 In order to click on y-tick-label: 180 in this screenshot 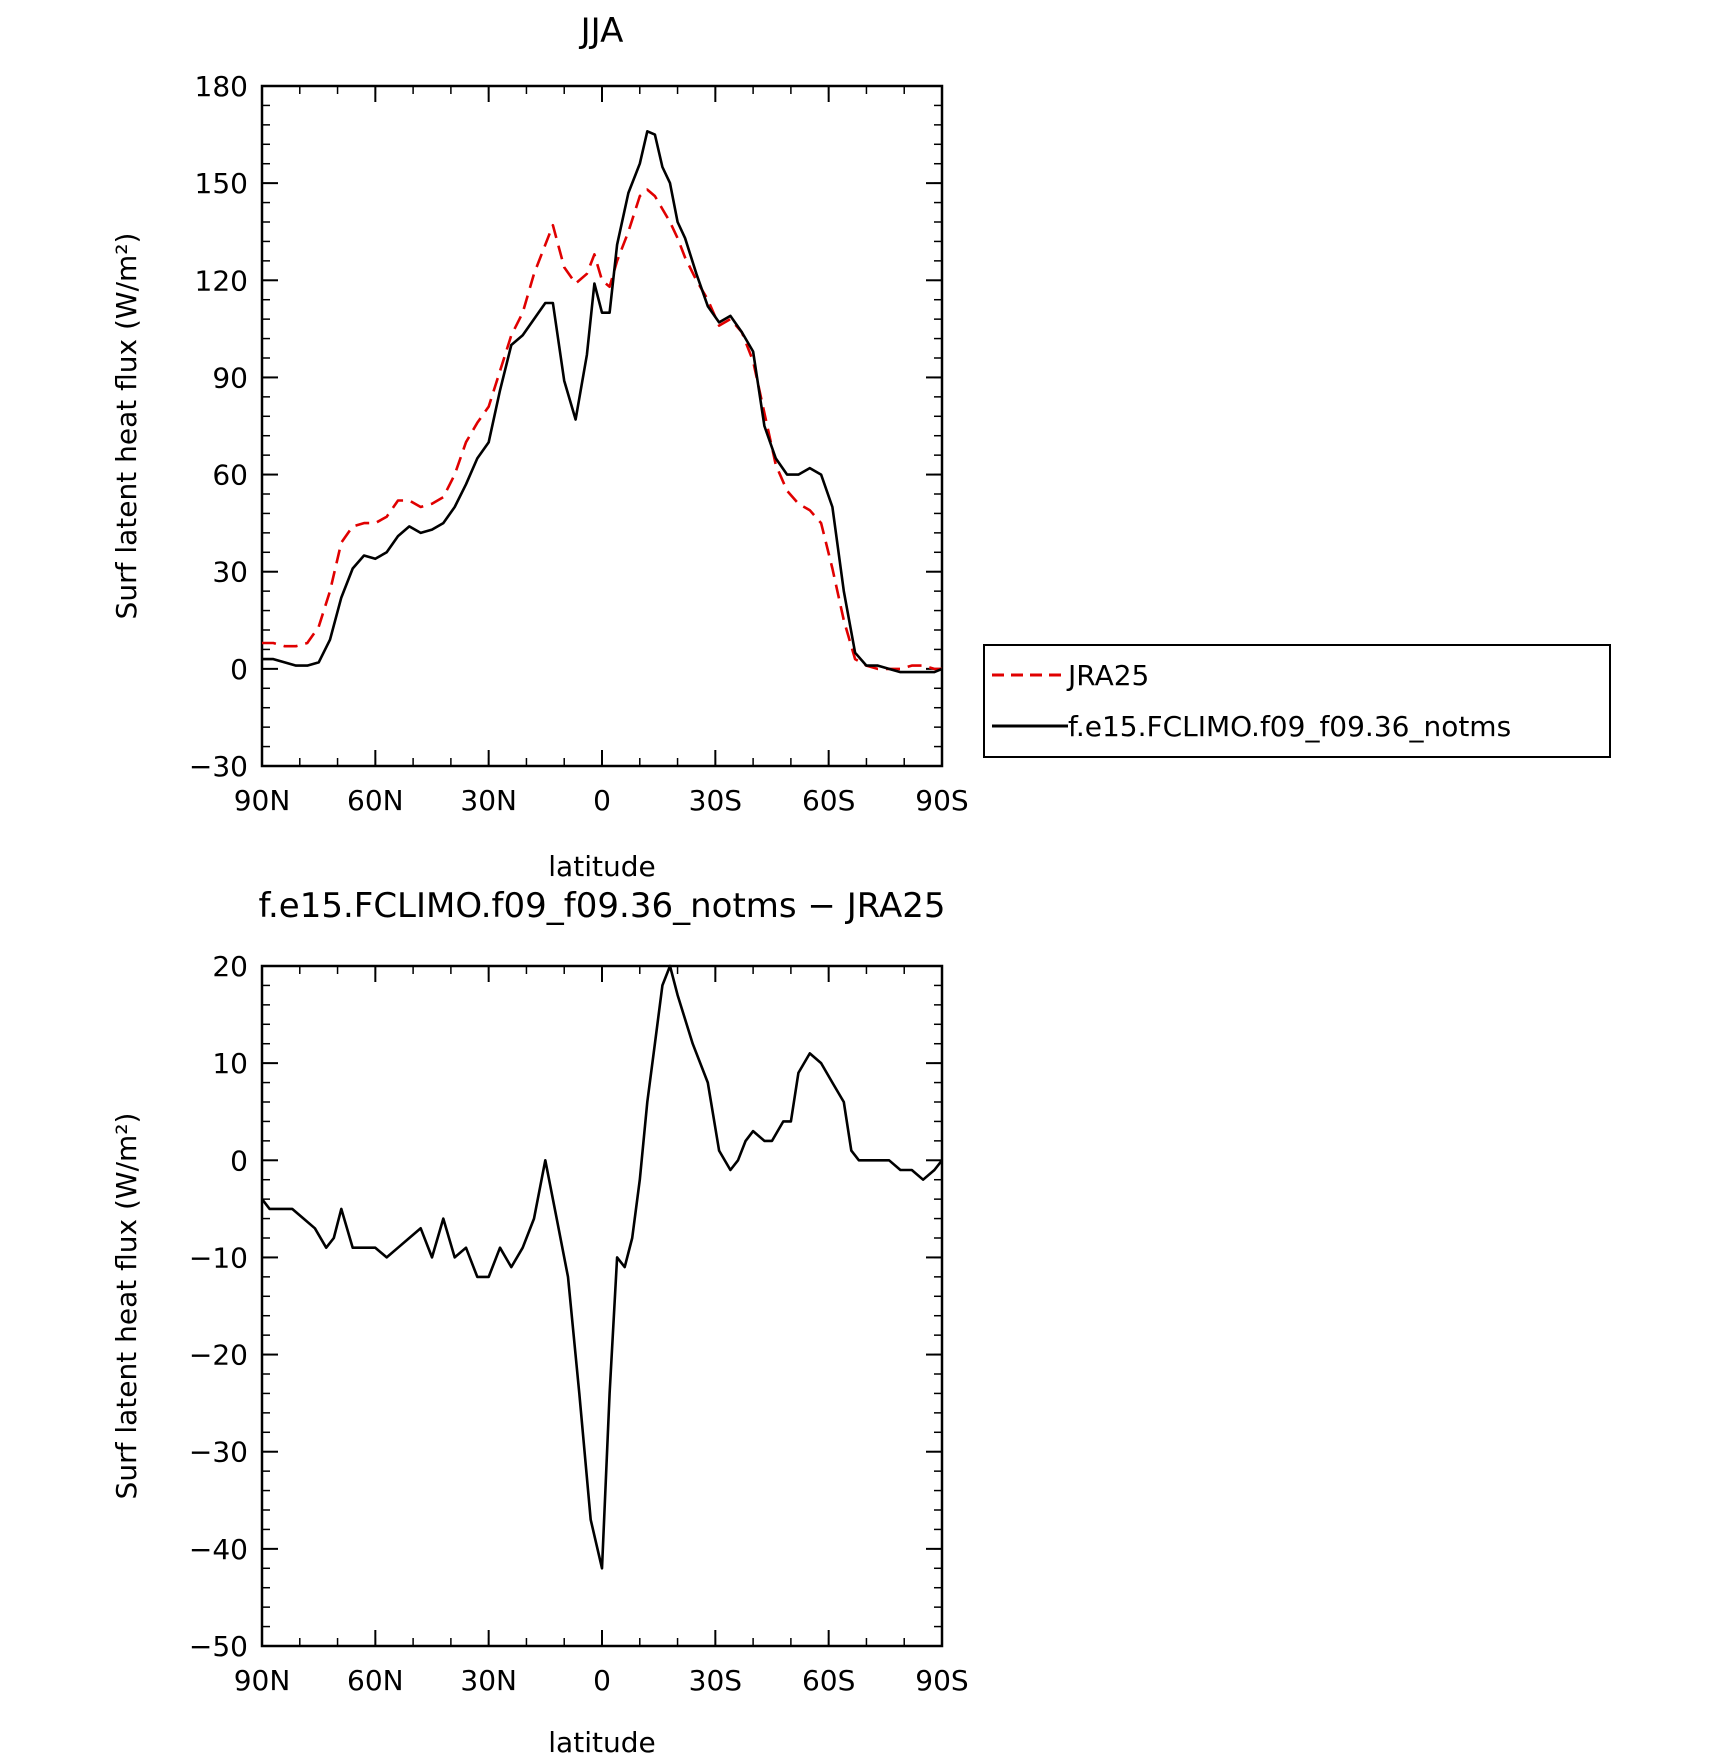, I will do `click(221, 86)`.